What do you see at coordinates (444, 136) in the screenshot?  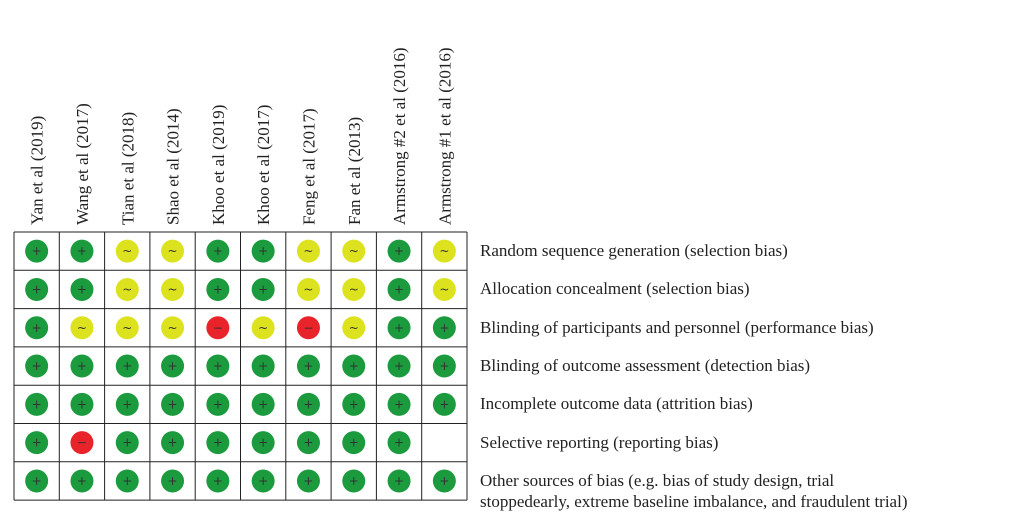 I see `study-label: Armstrong #1 et al (2016)` at bounding box center [444, 136].